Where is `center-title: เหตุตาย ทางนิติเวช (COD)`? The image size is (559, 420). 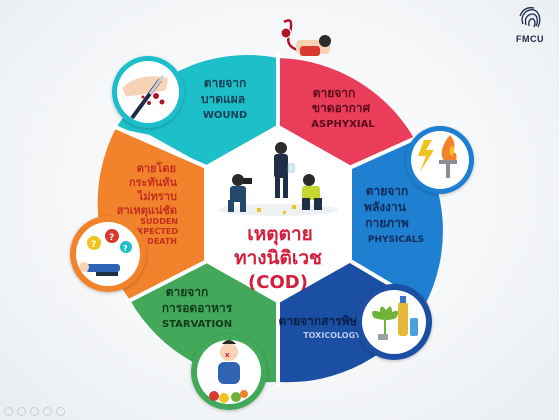 center-title: เหตุตาย ทางนิติเวช (COD) is located at coordinates (278, 258).